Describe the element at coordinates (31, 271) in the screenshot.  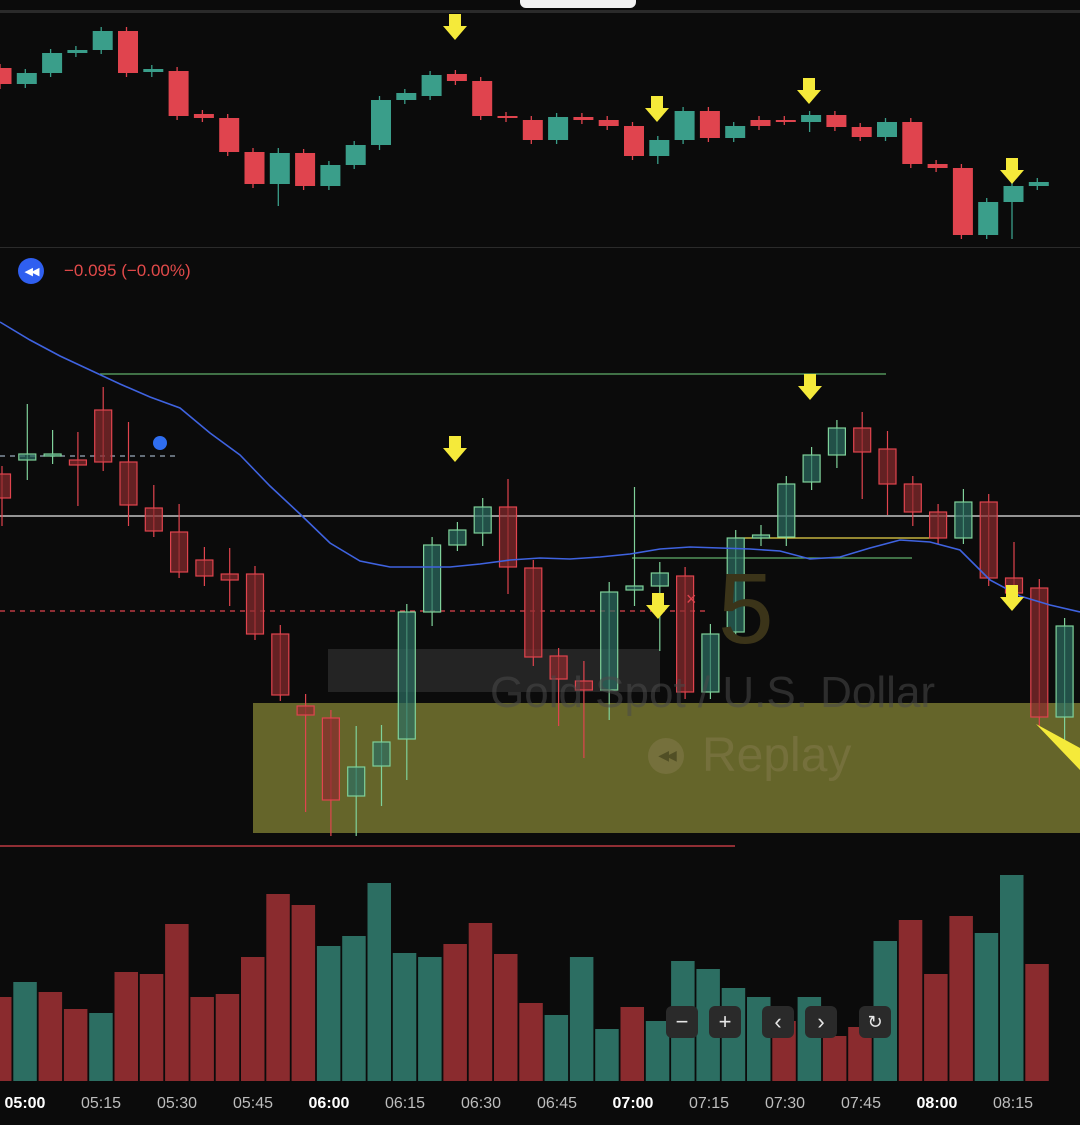
I see `replay-rewind-icon: ◀◀` at that location.